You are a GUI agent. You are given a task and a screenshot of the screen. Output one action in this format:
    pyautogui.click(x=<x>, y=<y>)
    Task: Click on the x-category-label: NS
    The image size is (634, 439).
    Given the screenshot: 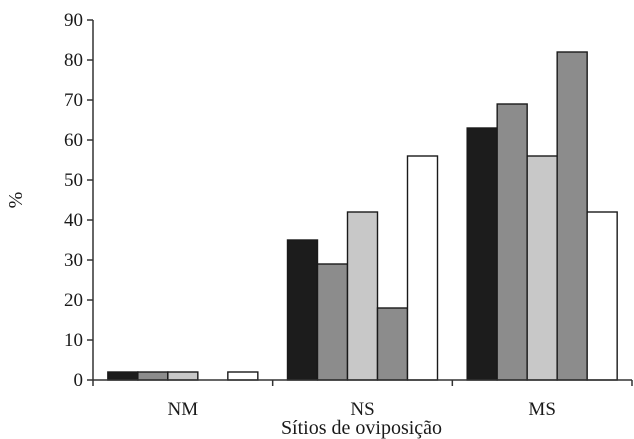 What is the action you would take?
    pyautogui.click(x=362, y=409)
    